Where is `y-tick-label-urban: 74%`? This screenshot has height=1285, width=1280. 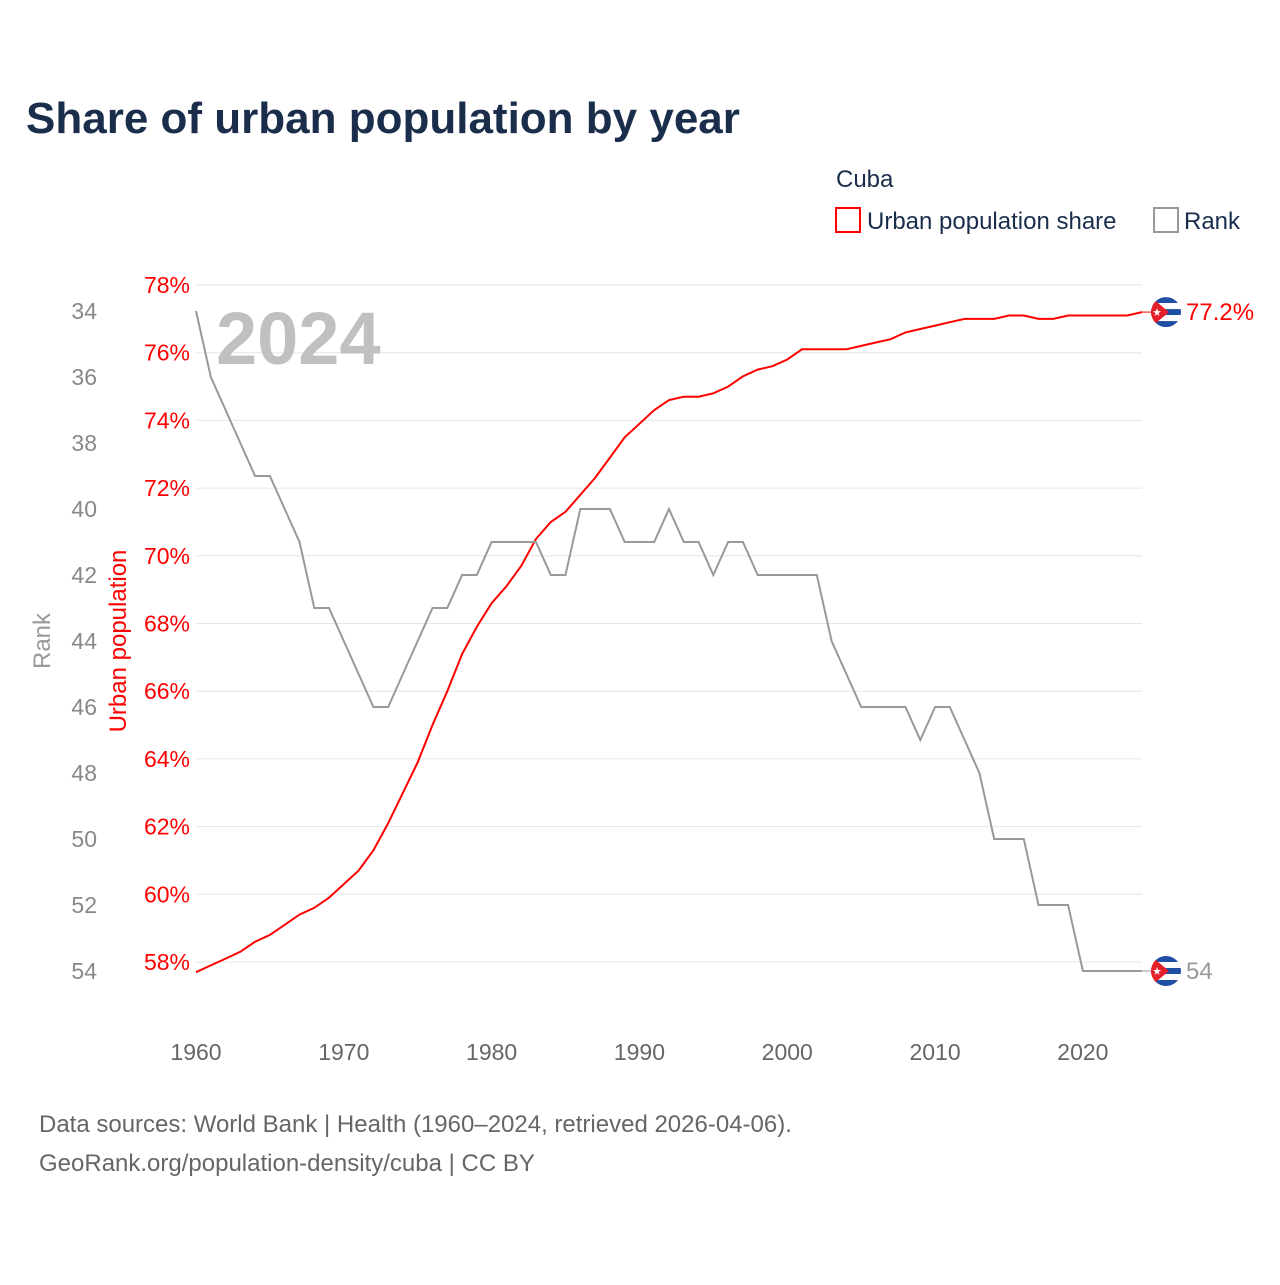
y-tick-label-urban: 74% is located at coordinates (167, 420).